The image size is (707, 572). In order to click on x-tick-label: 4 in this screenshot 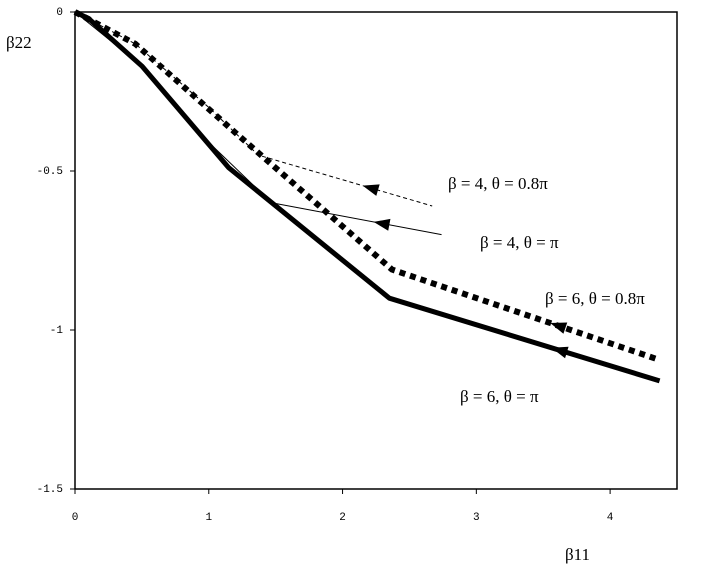, I will do `click(610, 518)`.